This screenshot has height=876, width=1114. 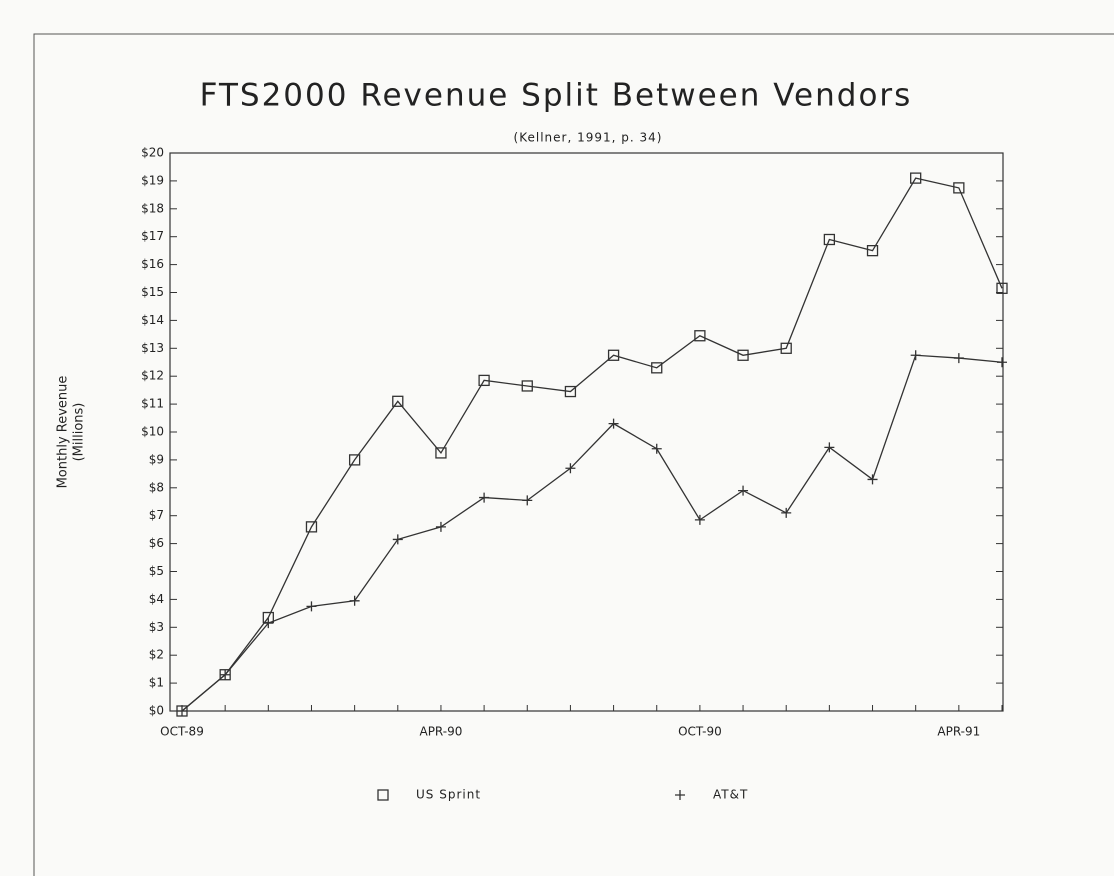 What do you see at coordinates (156, 487) in the screenshot?
I see `y-tick-label: $8` at bounding box center [156, 487].